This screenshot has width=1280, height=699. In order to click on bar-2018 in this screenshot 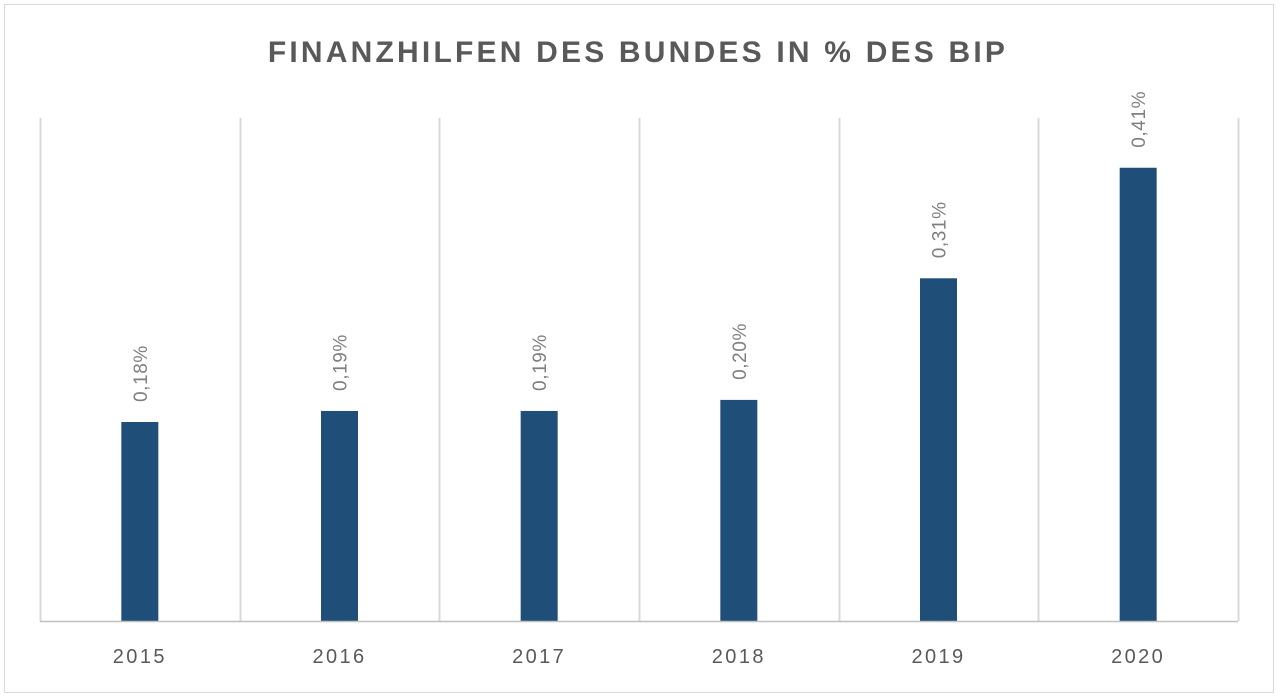, I will do `click(739, 510)`.